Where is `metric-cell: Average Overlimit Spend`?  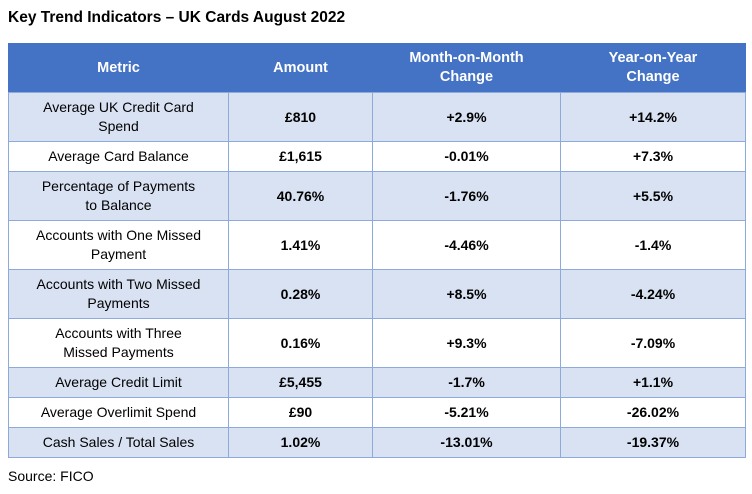
metric-cell: Average Overlimit Spend is located at coordinates (118, 412).